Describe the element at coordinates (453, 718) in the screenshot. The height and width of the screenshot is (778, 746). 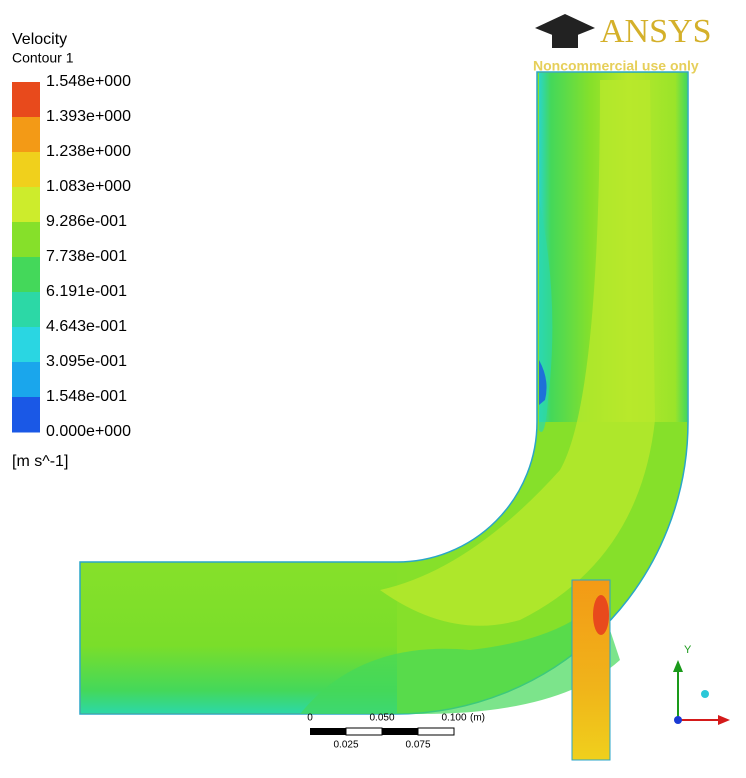
I see `scale-label: 0.100` at that location.